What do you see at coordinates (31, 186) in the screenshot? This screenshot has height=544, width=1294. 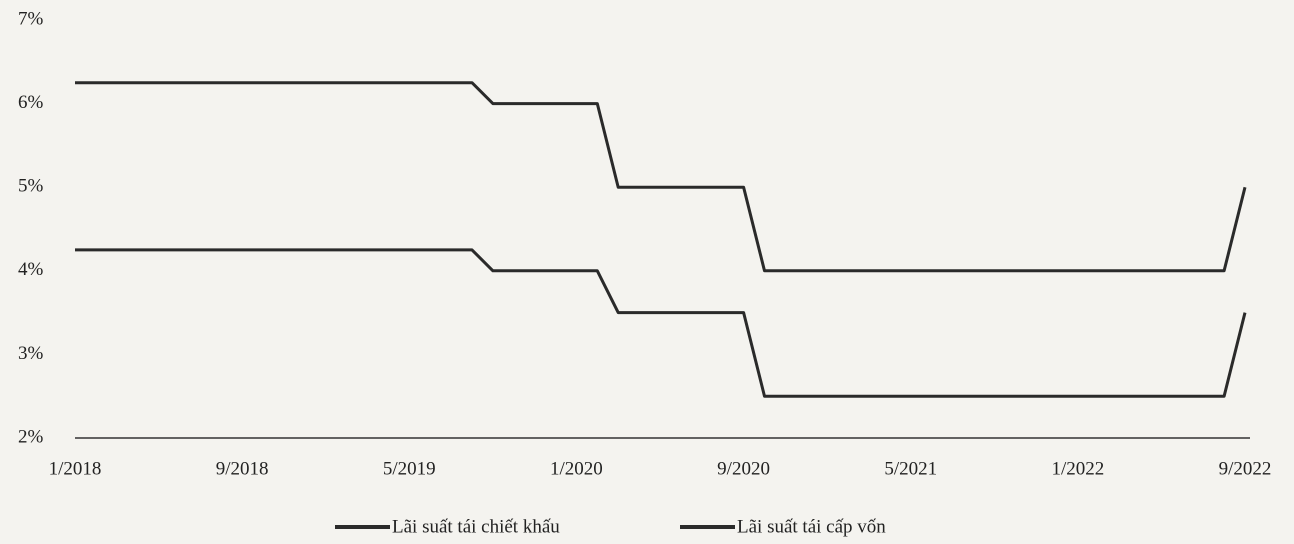 I see `y-tick-label: 5%` at bounding box center [31, 186].